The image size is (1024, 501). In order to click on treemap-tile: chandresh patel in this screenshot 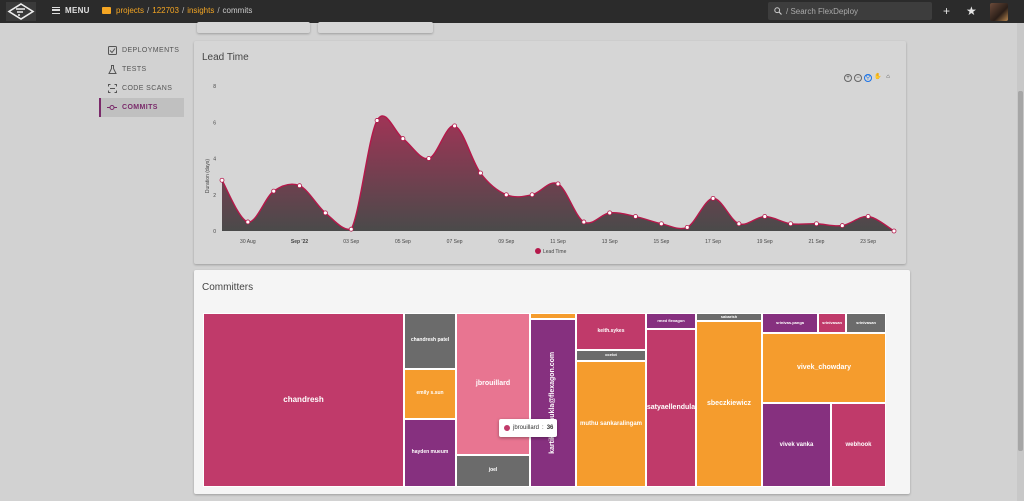, I will do `click(430, 341)`.